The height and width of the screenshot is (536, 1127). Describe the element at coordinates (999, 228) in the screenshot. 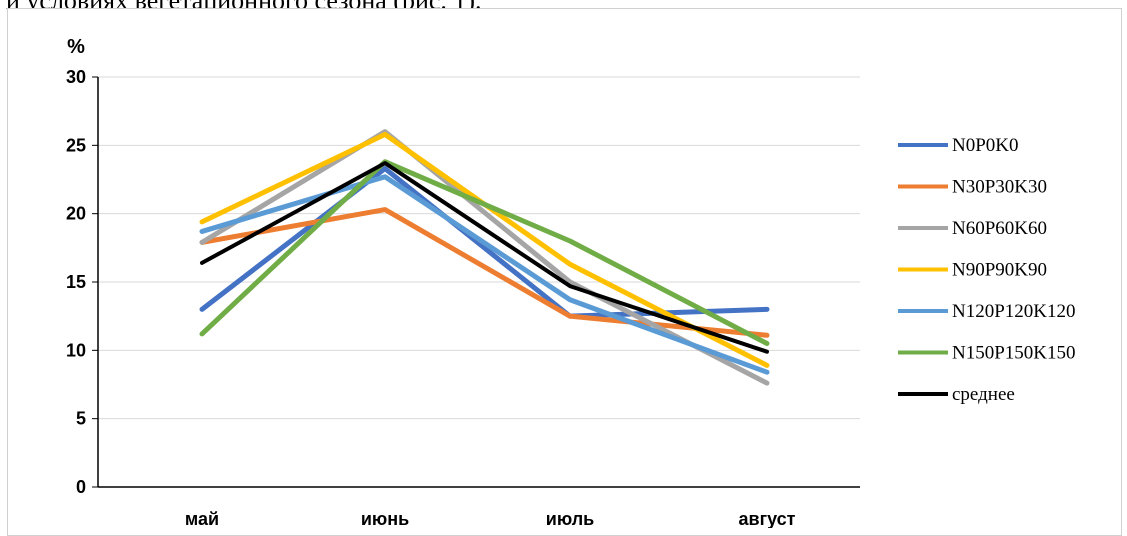

I see `legend-label: N60P60K60` at that location.